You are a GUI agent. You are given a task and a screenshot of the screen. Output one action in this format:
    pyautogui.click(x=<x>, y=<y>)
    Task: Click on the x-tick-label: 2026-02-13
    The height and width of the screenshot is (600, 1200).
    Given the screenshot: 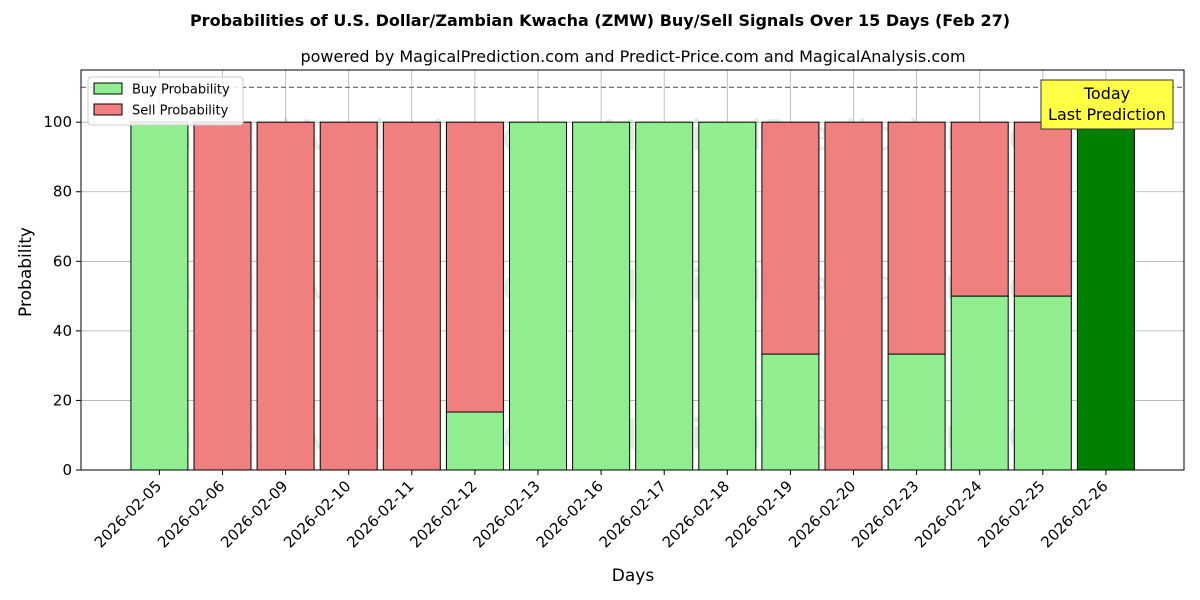 What is the action you would take?
    pyautogui.click(x=506, y=514)
    